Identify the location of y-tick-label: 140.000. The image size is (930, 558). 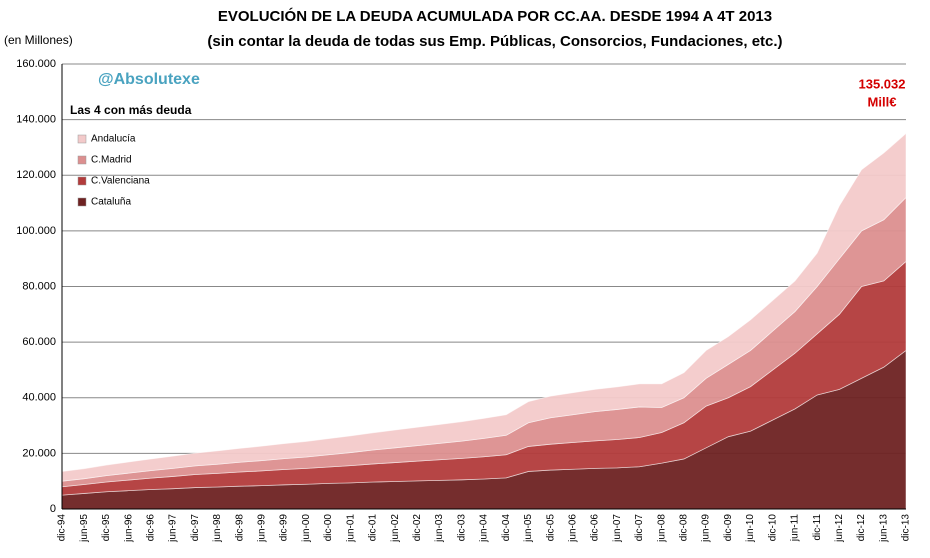
(36, 120).